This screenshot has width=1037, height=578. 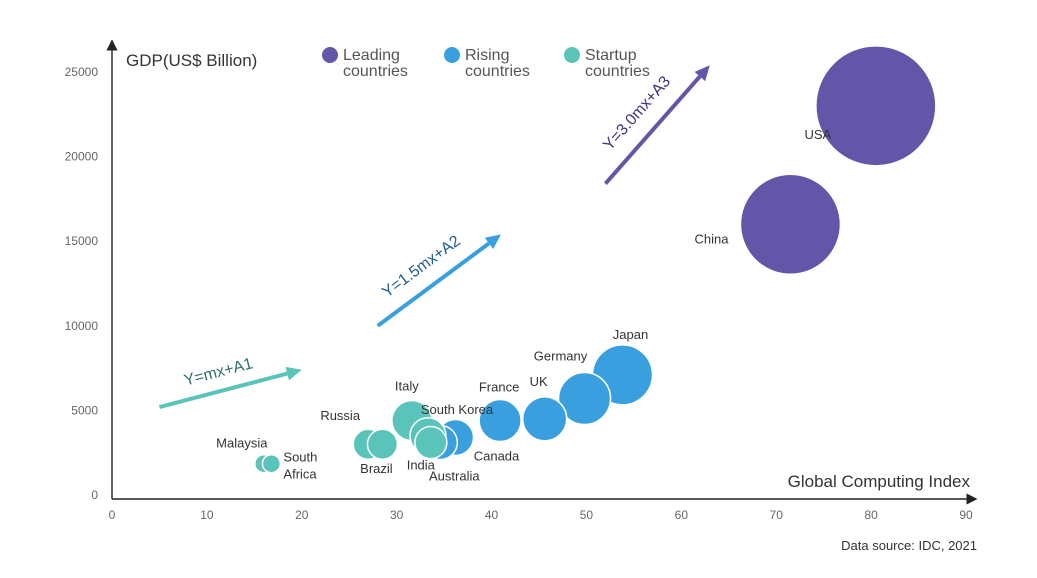 I want to click on x-tick-label: 0, so click(x=112, y=515).